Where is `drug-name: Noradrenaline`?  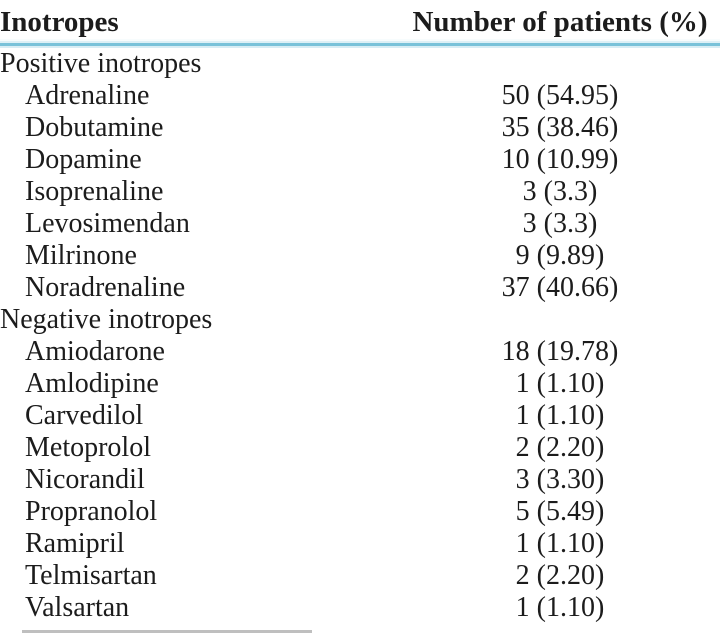 drug-name: Noradrenaline is located at coordinates (105, 287).